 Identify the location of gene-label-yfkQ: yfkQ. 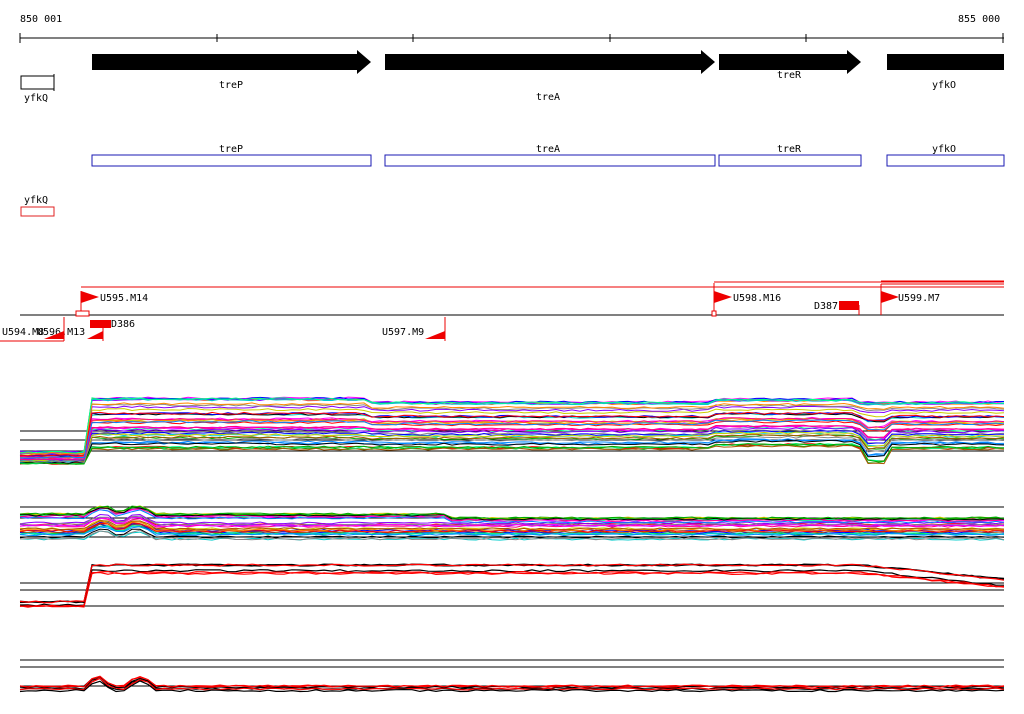
(36, 98).